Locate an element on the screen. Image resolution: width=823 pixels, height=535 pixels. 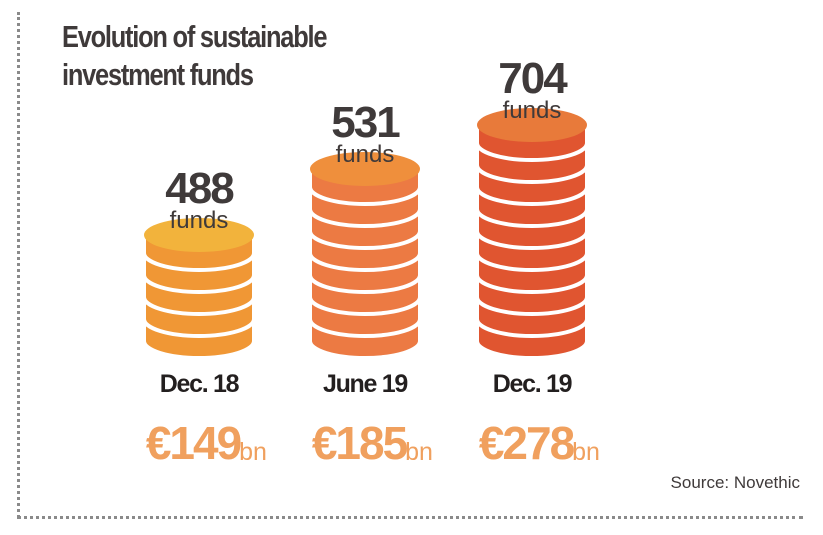
category-label: Dec. 18 is located at coordinates (200, 384).